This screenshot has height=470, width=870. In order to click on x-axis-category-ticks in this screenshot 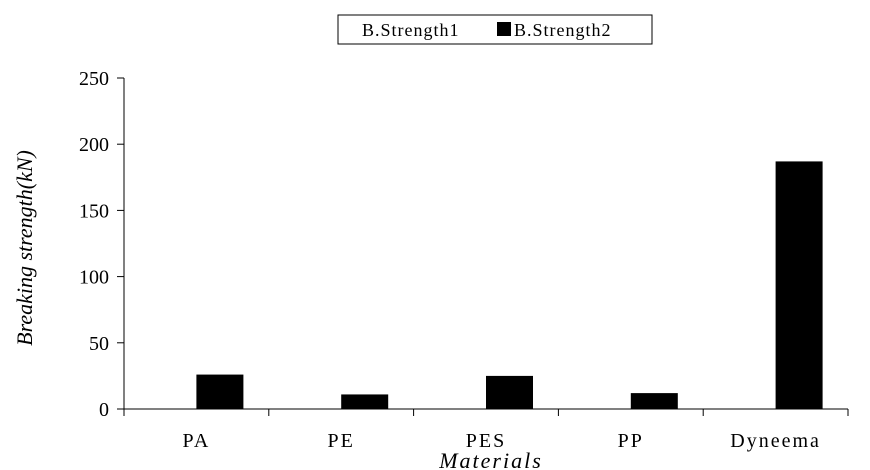, I will do `click(486, 412)`.